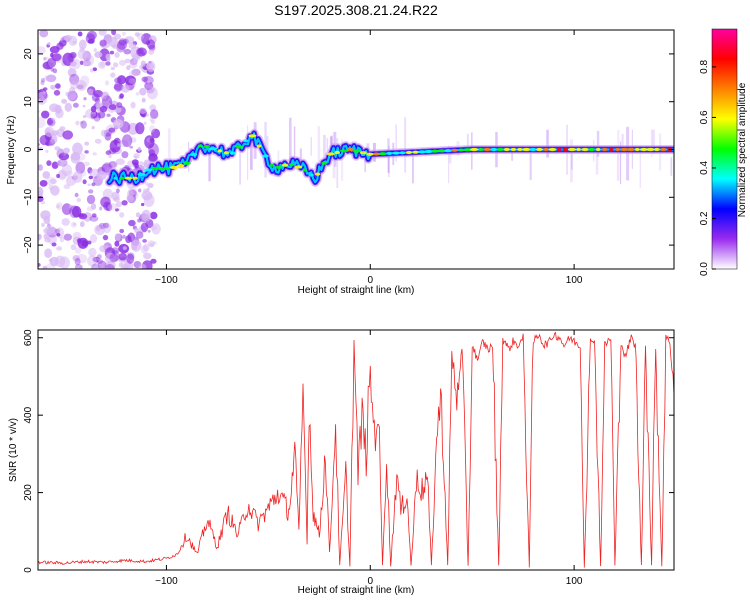 This screenshot has width=750, height=600. I want to click on snr-ytick-label: 600, so click(28, 337).